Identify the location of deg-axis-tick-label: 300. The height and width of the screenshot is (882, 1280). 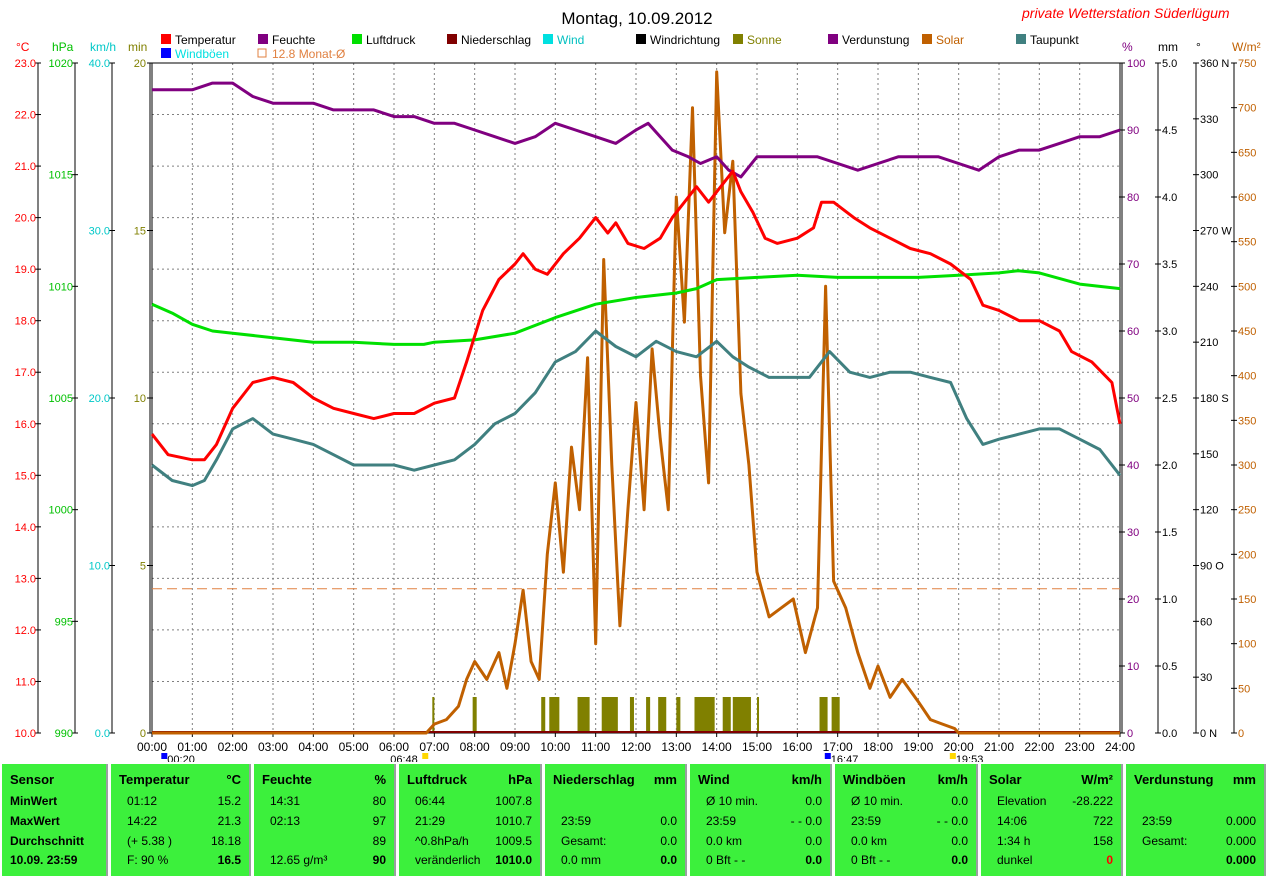
(1209, 176).